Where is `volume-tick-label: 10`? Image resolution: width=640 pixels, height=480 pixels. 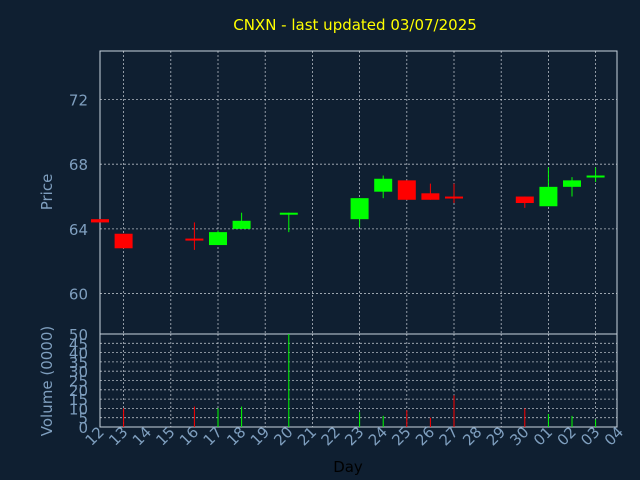 volume-tick-label: 10 is located at coordinates (78, 409).